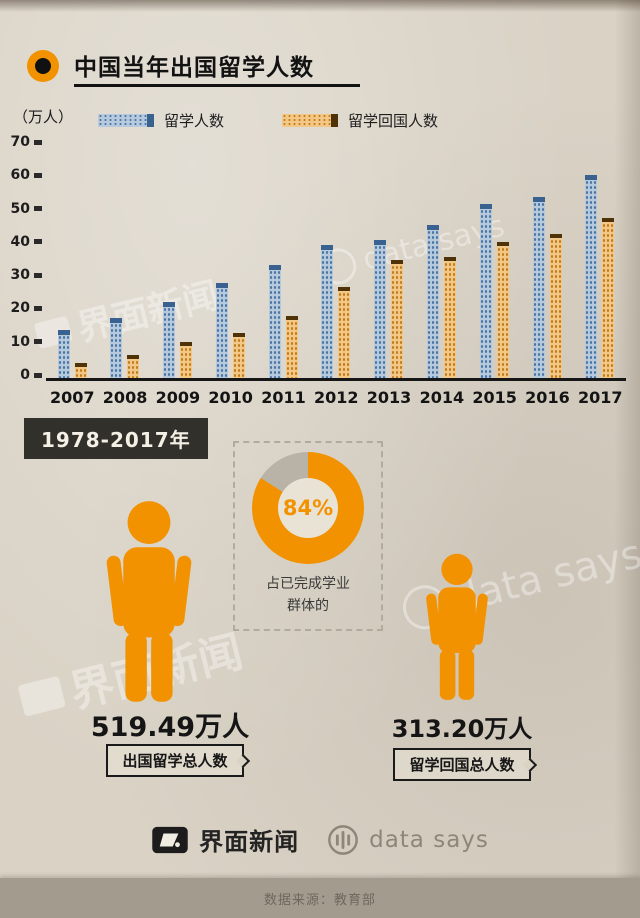  What do you see at coordinates (217, 85) in the screenshot?
I see `title-underline` at bounding box center [217, 85].